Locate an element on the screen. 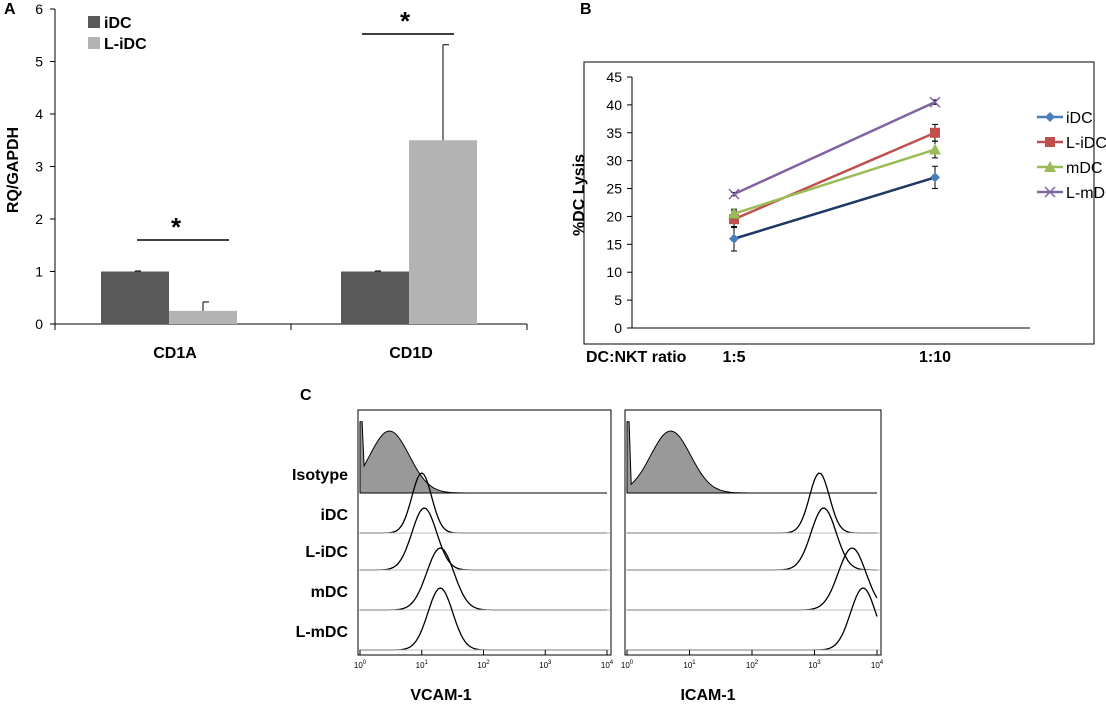 The height and width of the screenshot is (707, 1106). b-axes: 0 5 10 15 20 25 30 35 40 45 is located at coordinates (818, 202).